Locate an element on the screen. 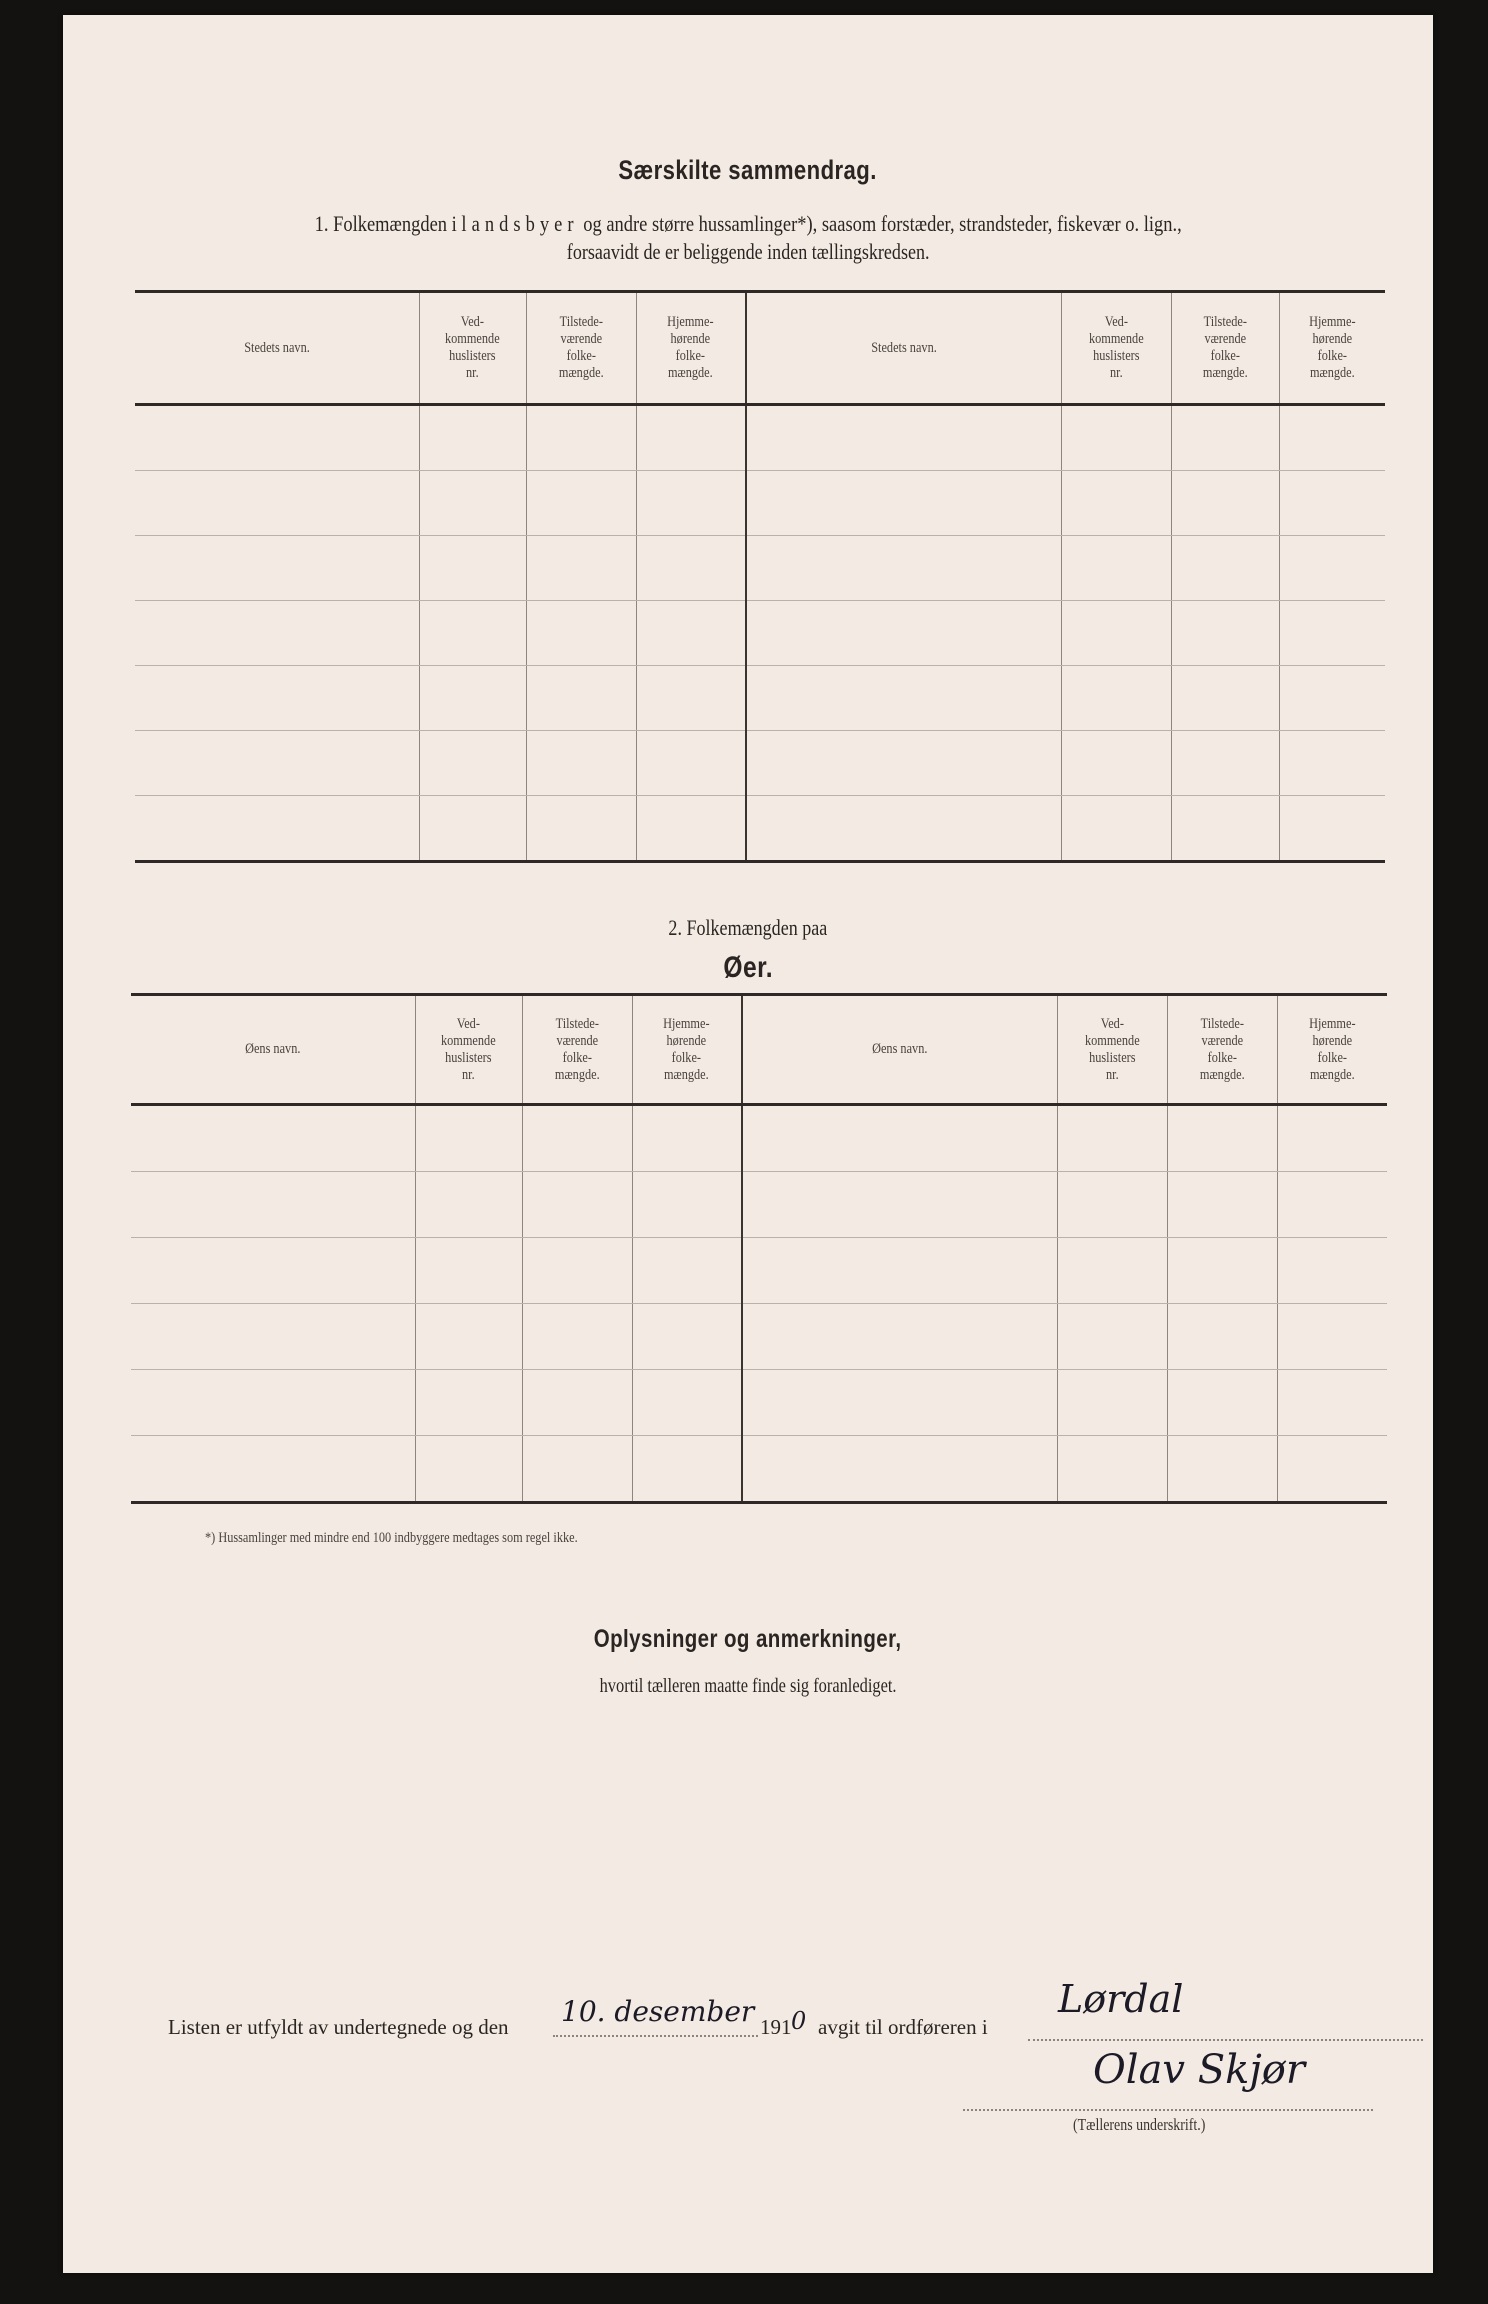  column-header: Stedets navn. is located at coordinates (277, 348).